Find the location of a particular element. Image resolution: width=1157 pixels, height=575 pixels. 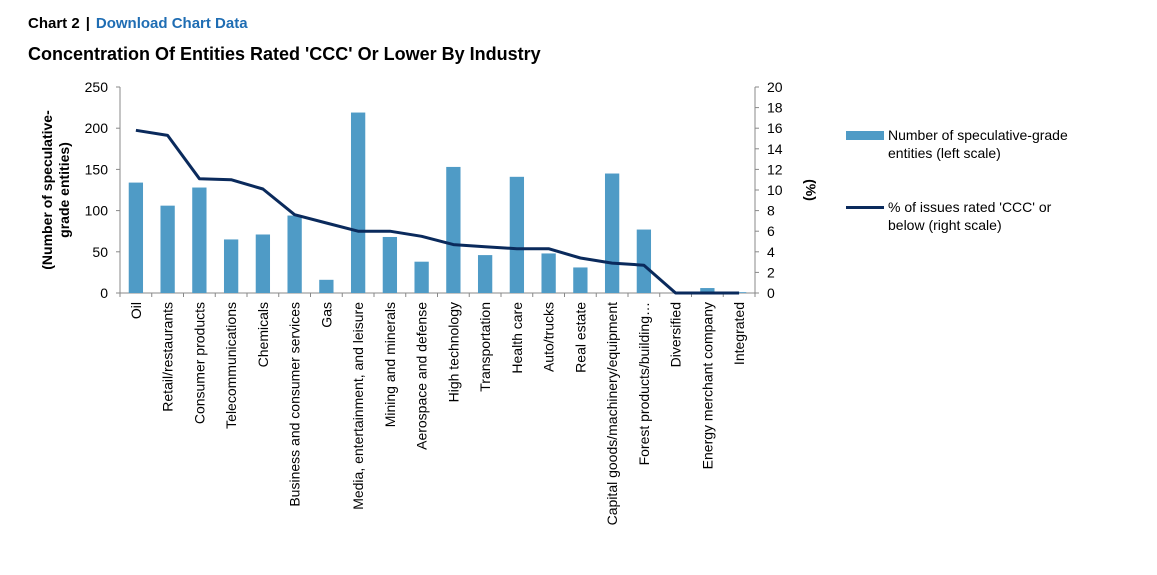

download-chart-data-link: Download Chart Data is located at coordinates (171, 23).